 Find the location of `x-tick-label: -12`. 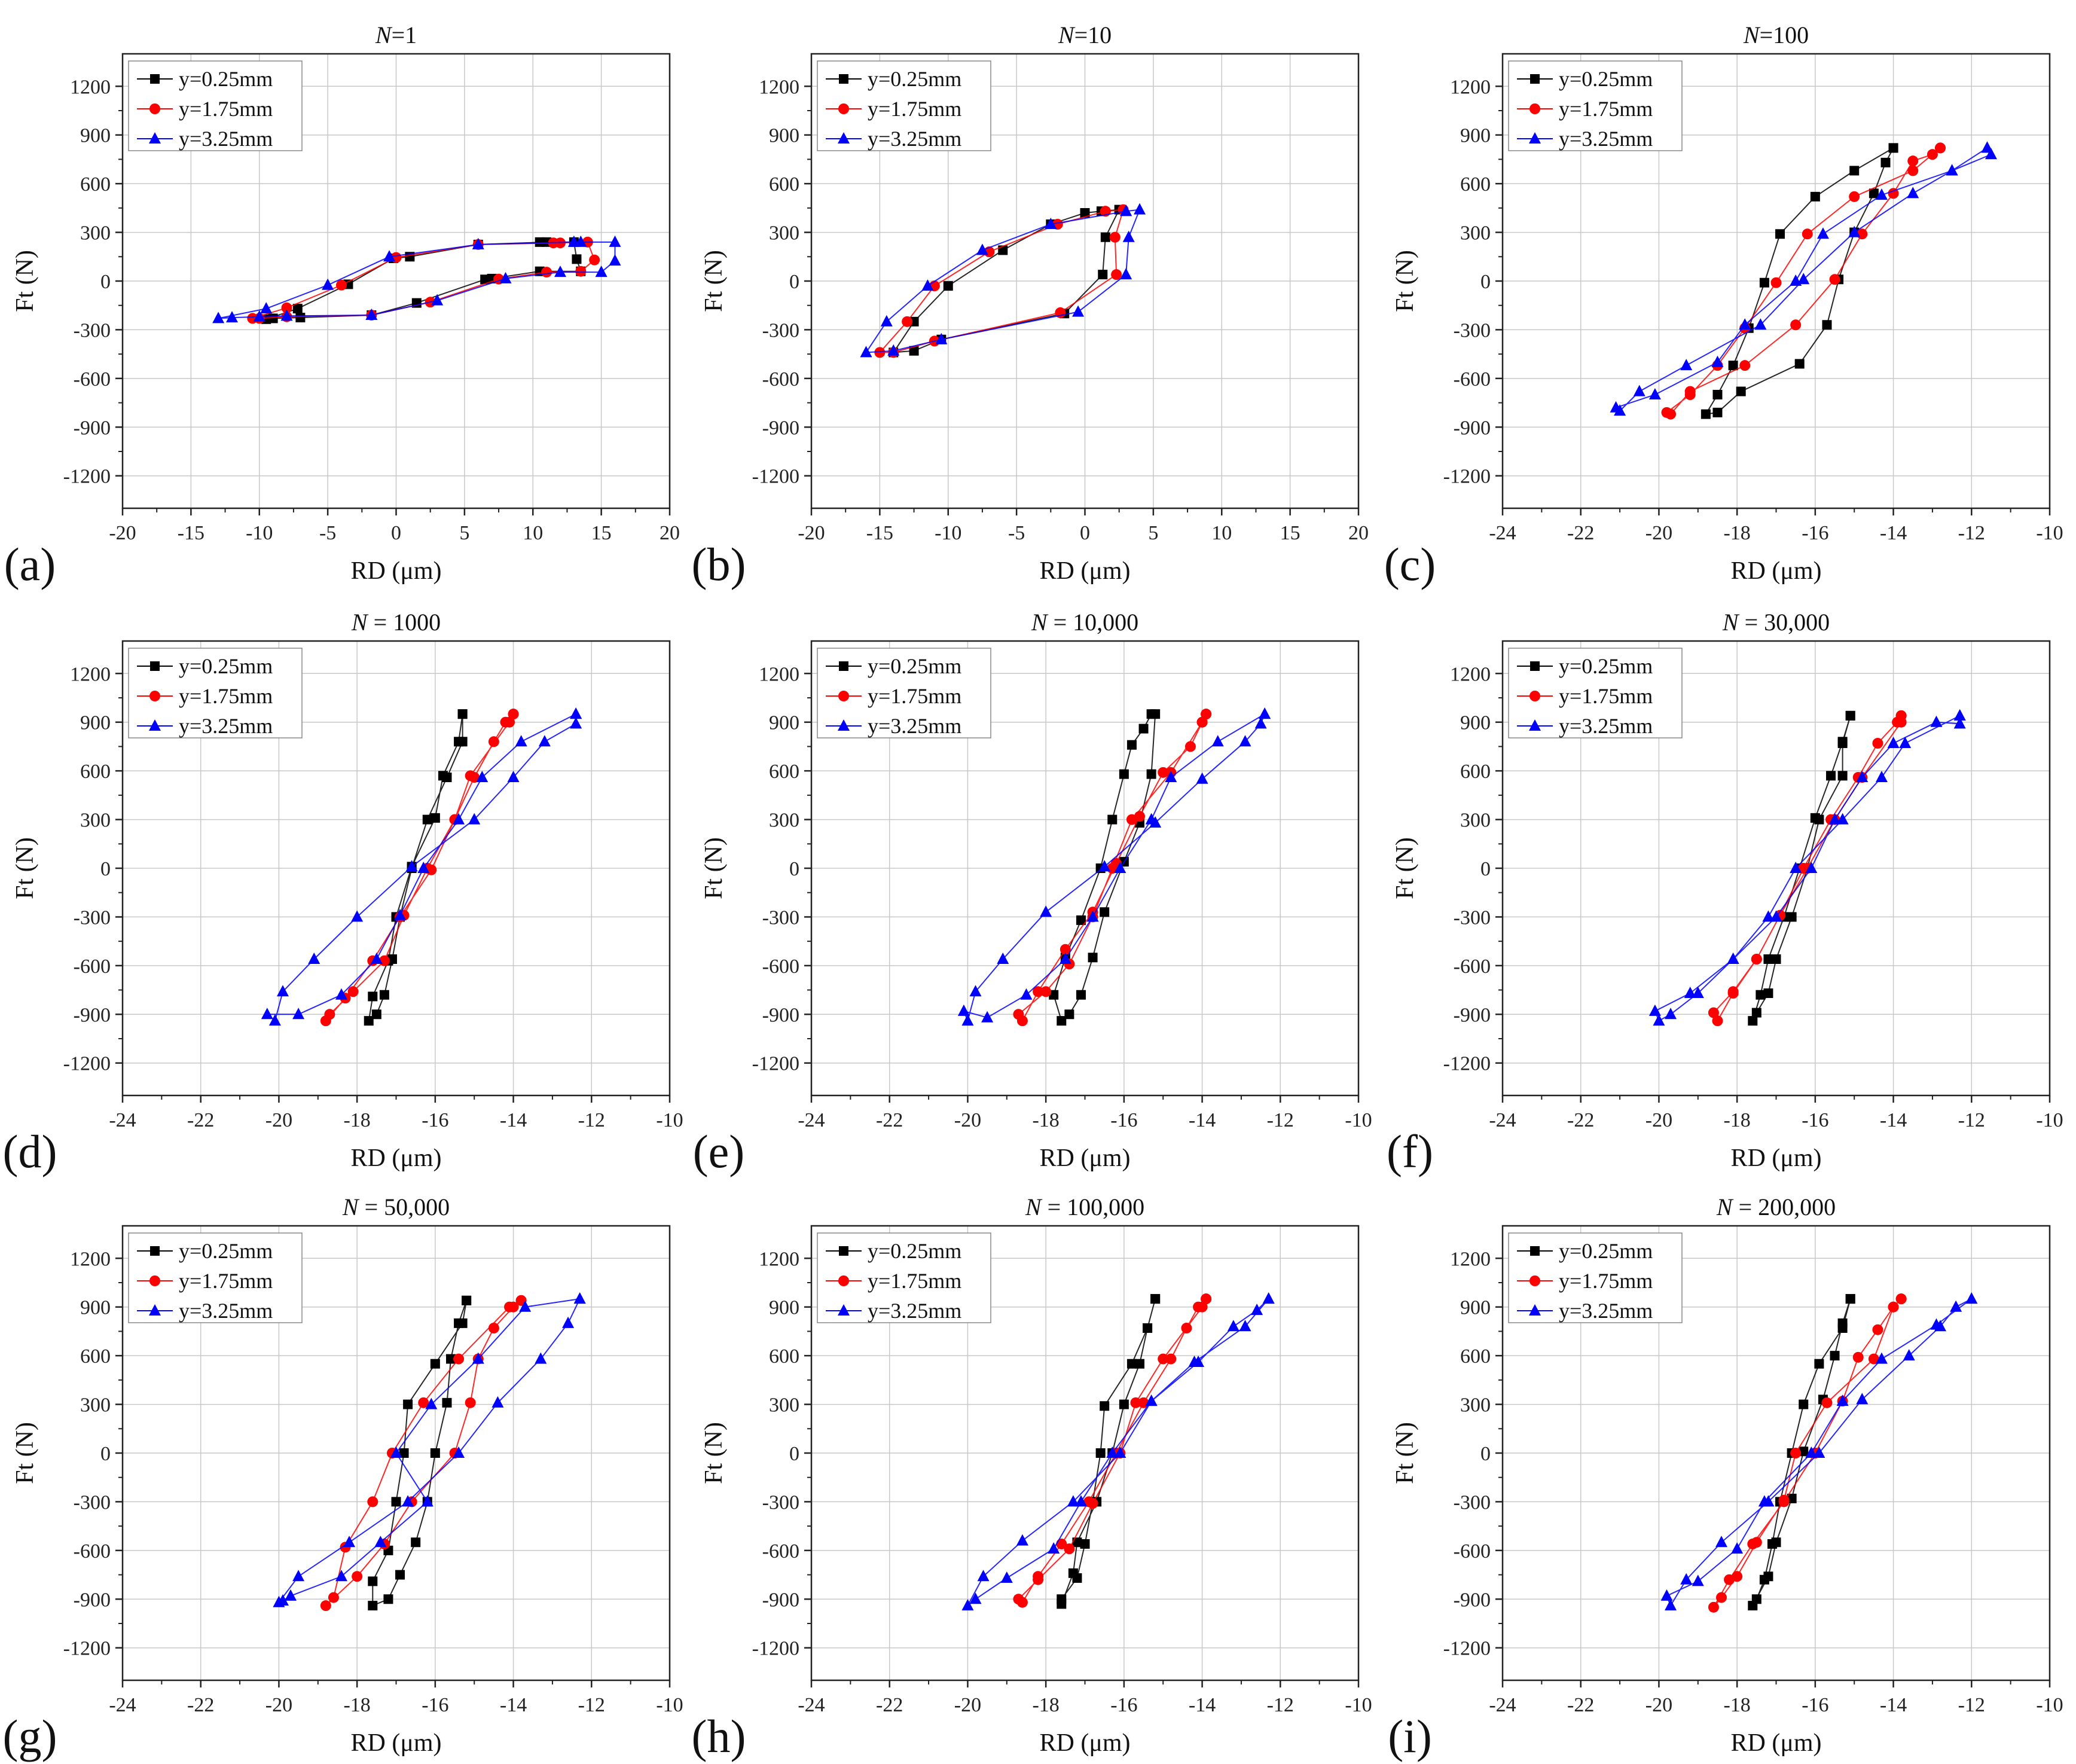

x-tick-label: -12 is located at coordinates (591, 1120).